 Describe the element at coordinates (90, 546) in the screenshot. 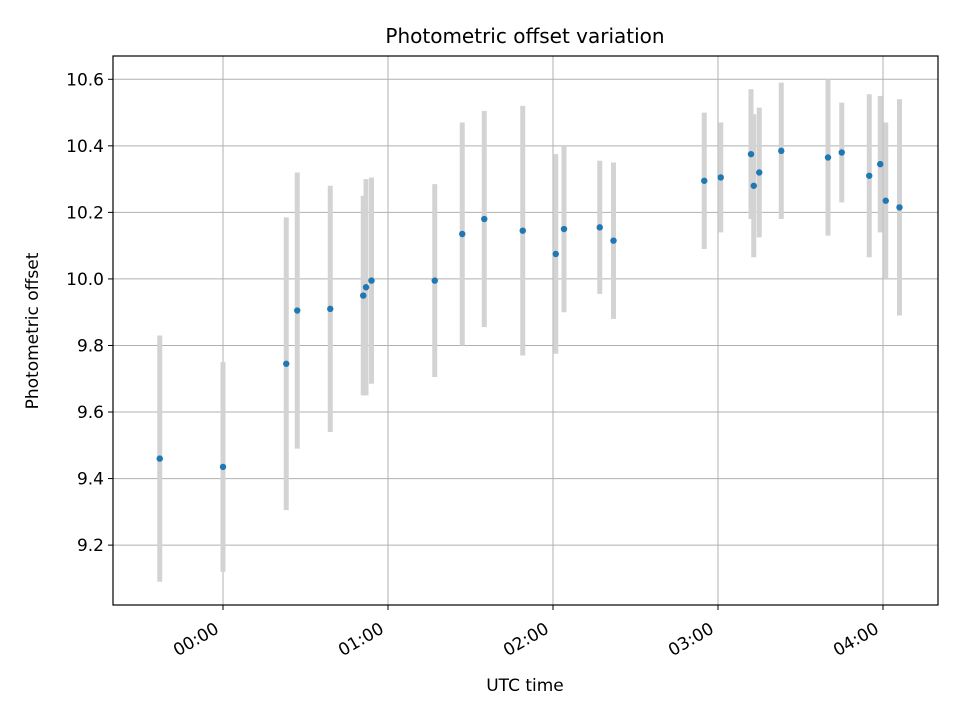

I see `y-tick-label: 9.2` at that location.